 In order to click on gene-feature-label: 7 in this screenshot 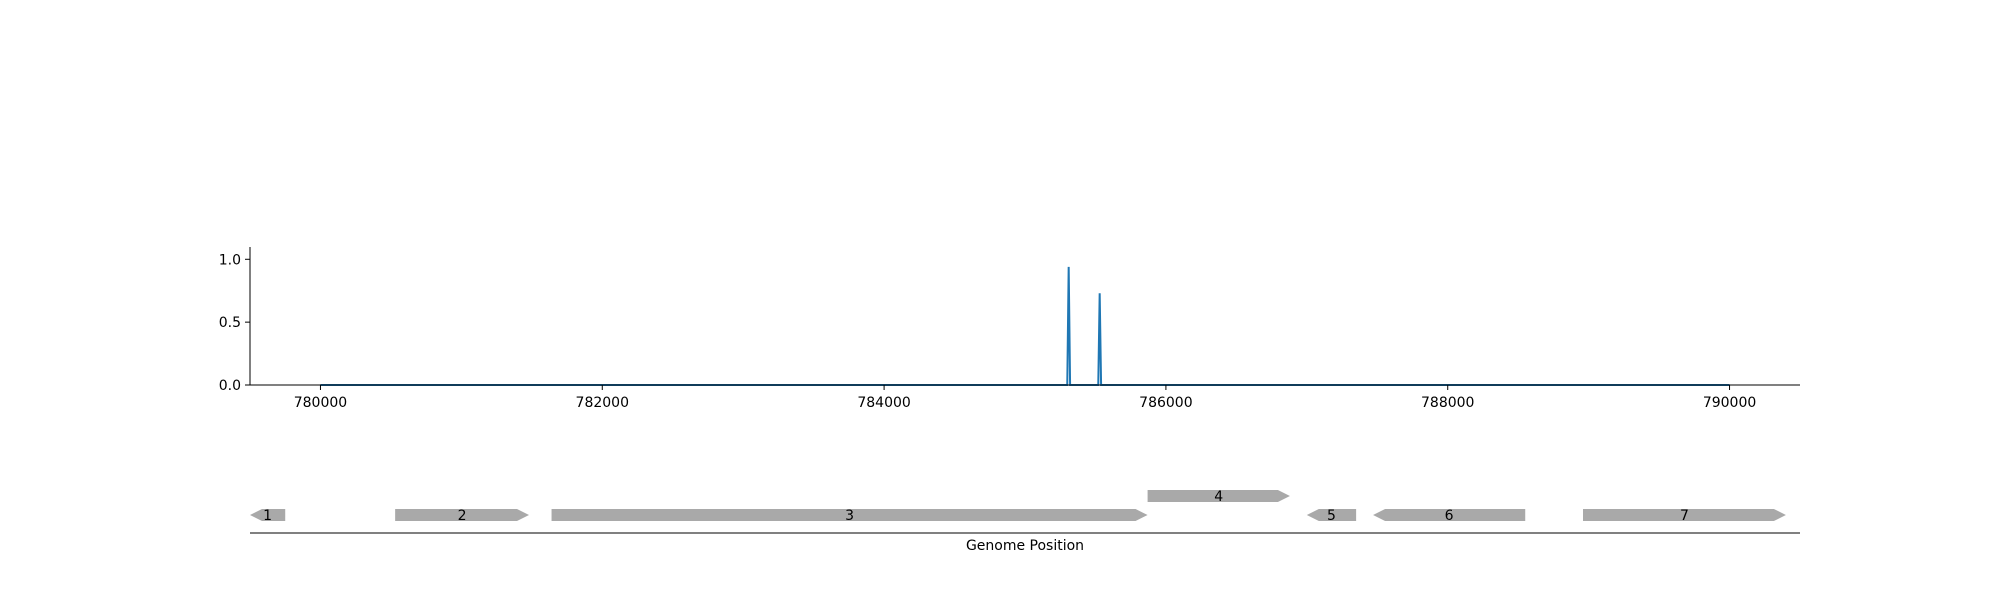, I will do `click(1684, 516)`.